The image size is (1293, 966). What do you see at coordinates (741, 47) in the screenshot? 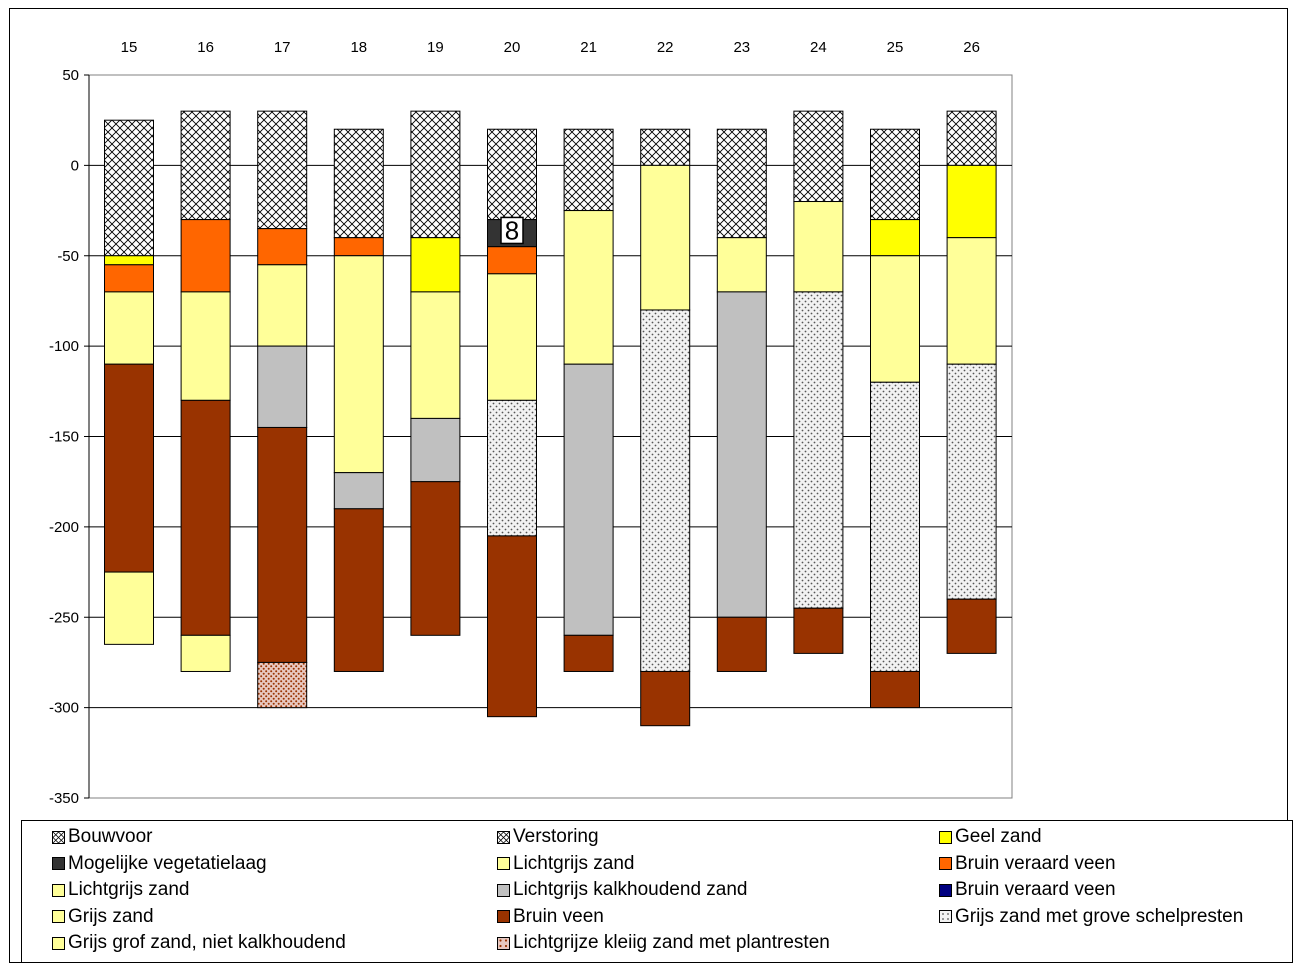
I see `x-tick-label: 23` at bounding box center [741, 47].